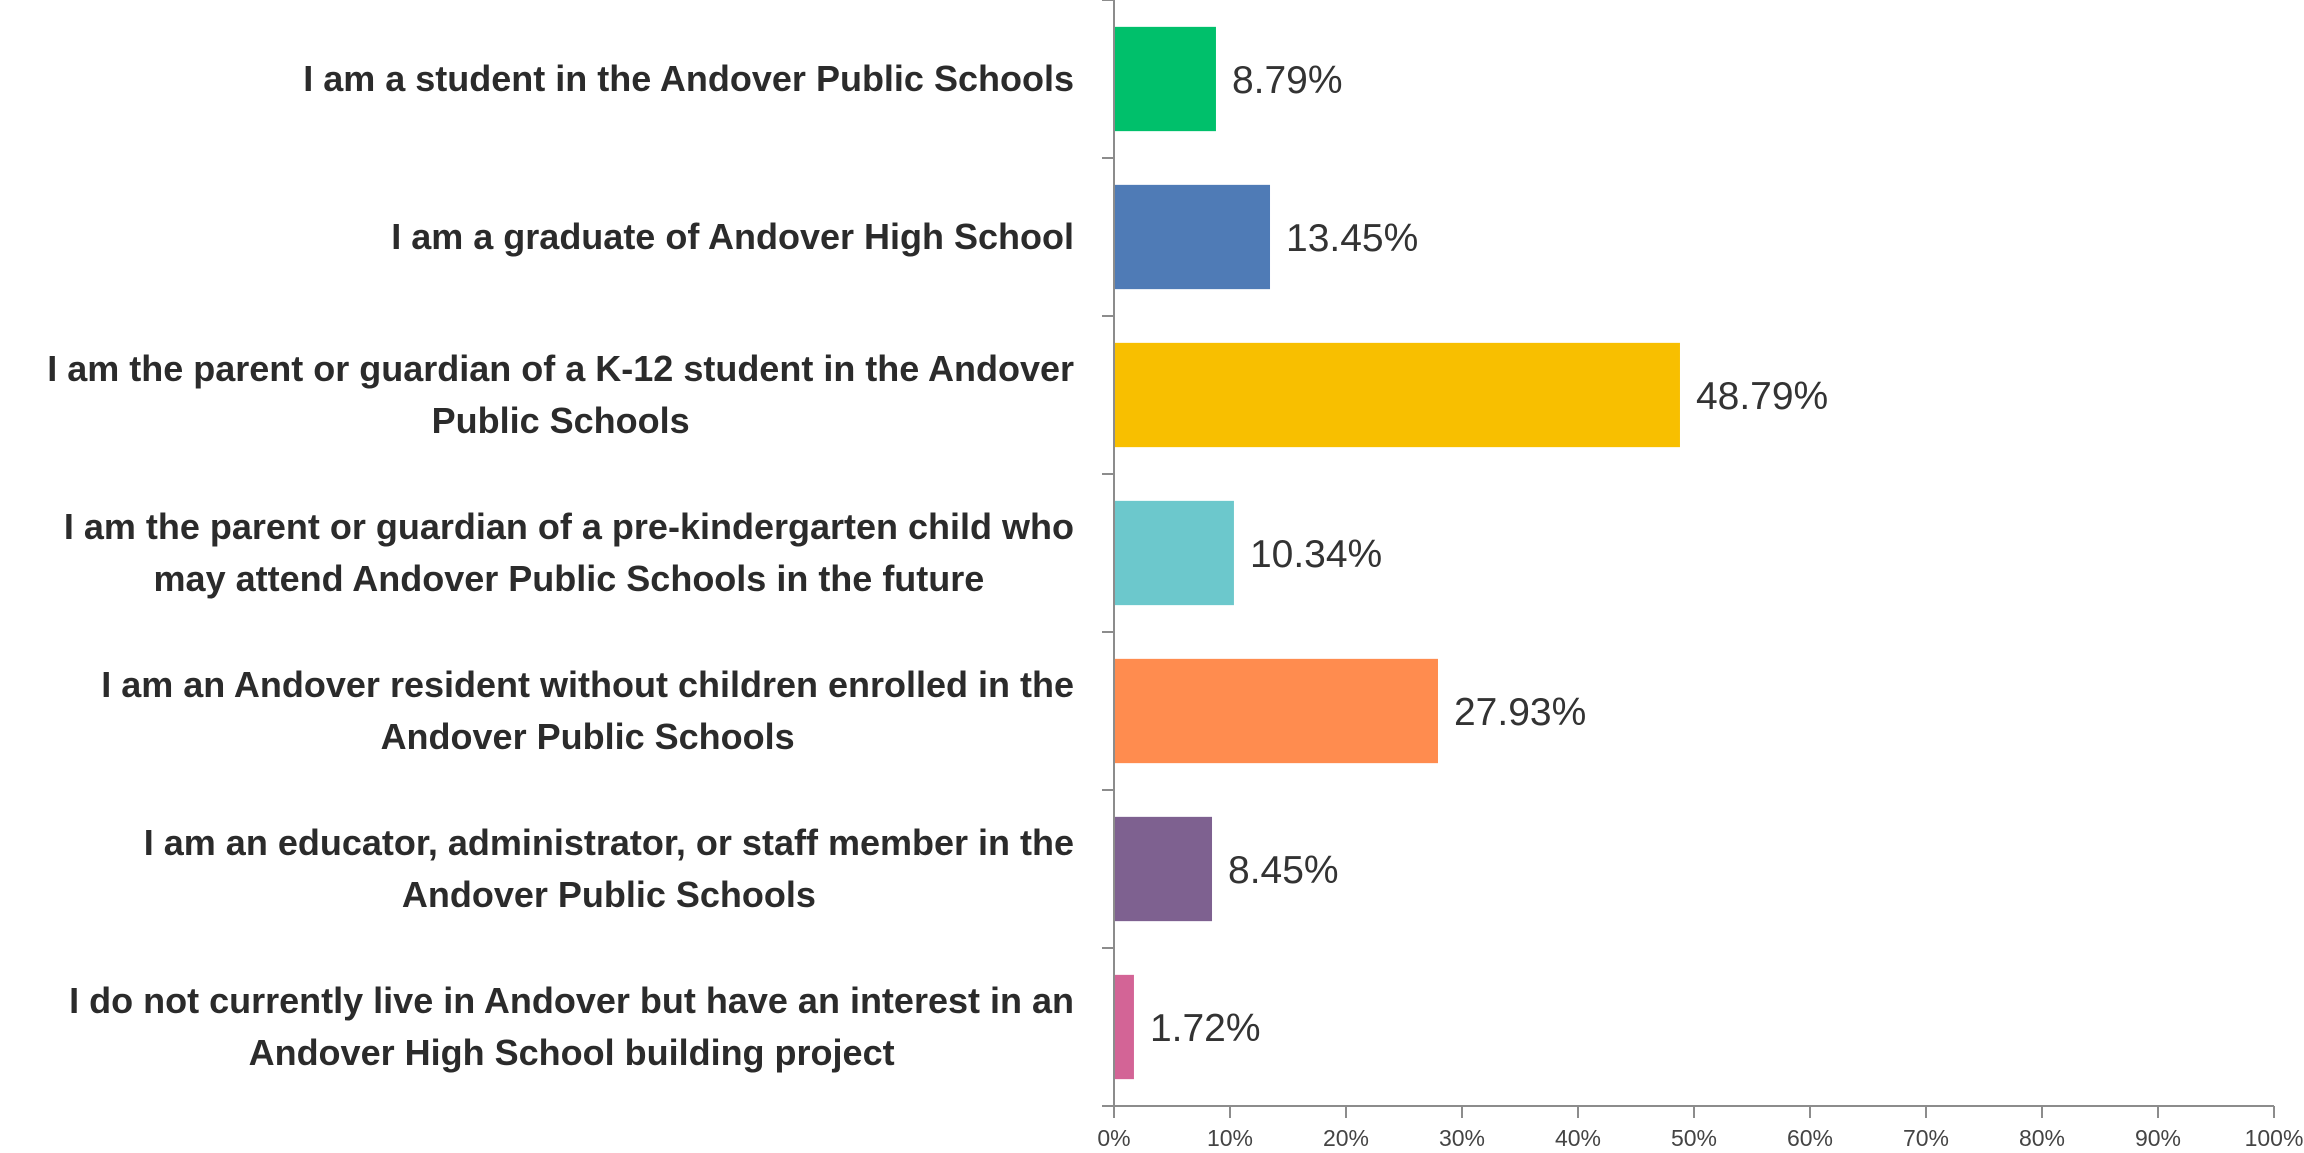 The height and width of the screenshot is (1153, 2304). Describe the element at coordinates (2042, 1138) in the screenshot. I see `x-tick-label-8: 80%` at that location.